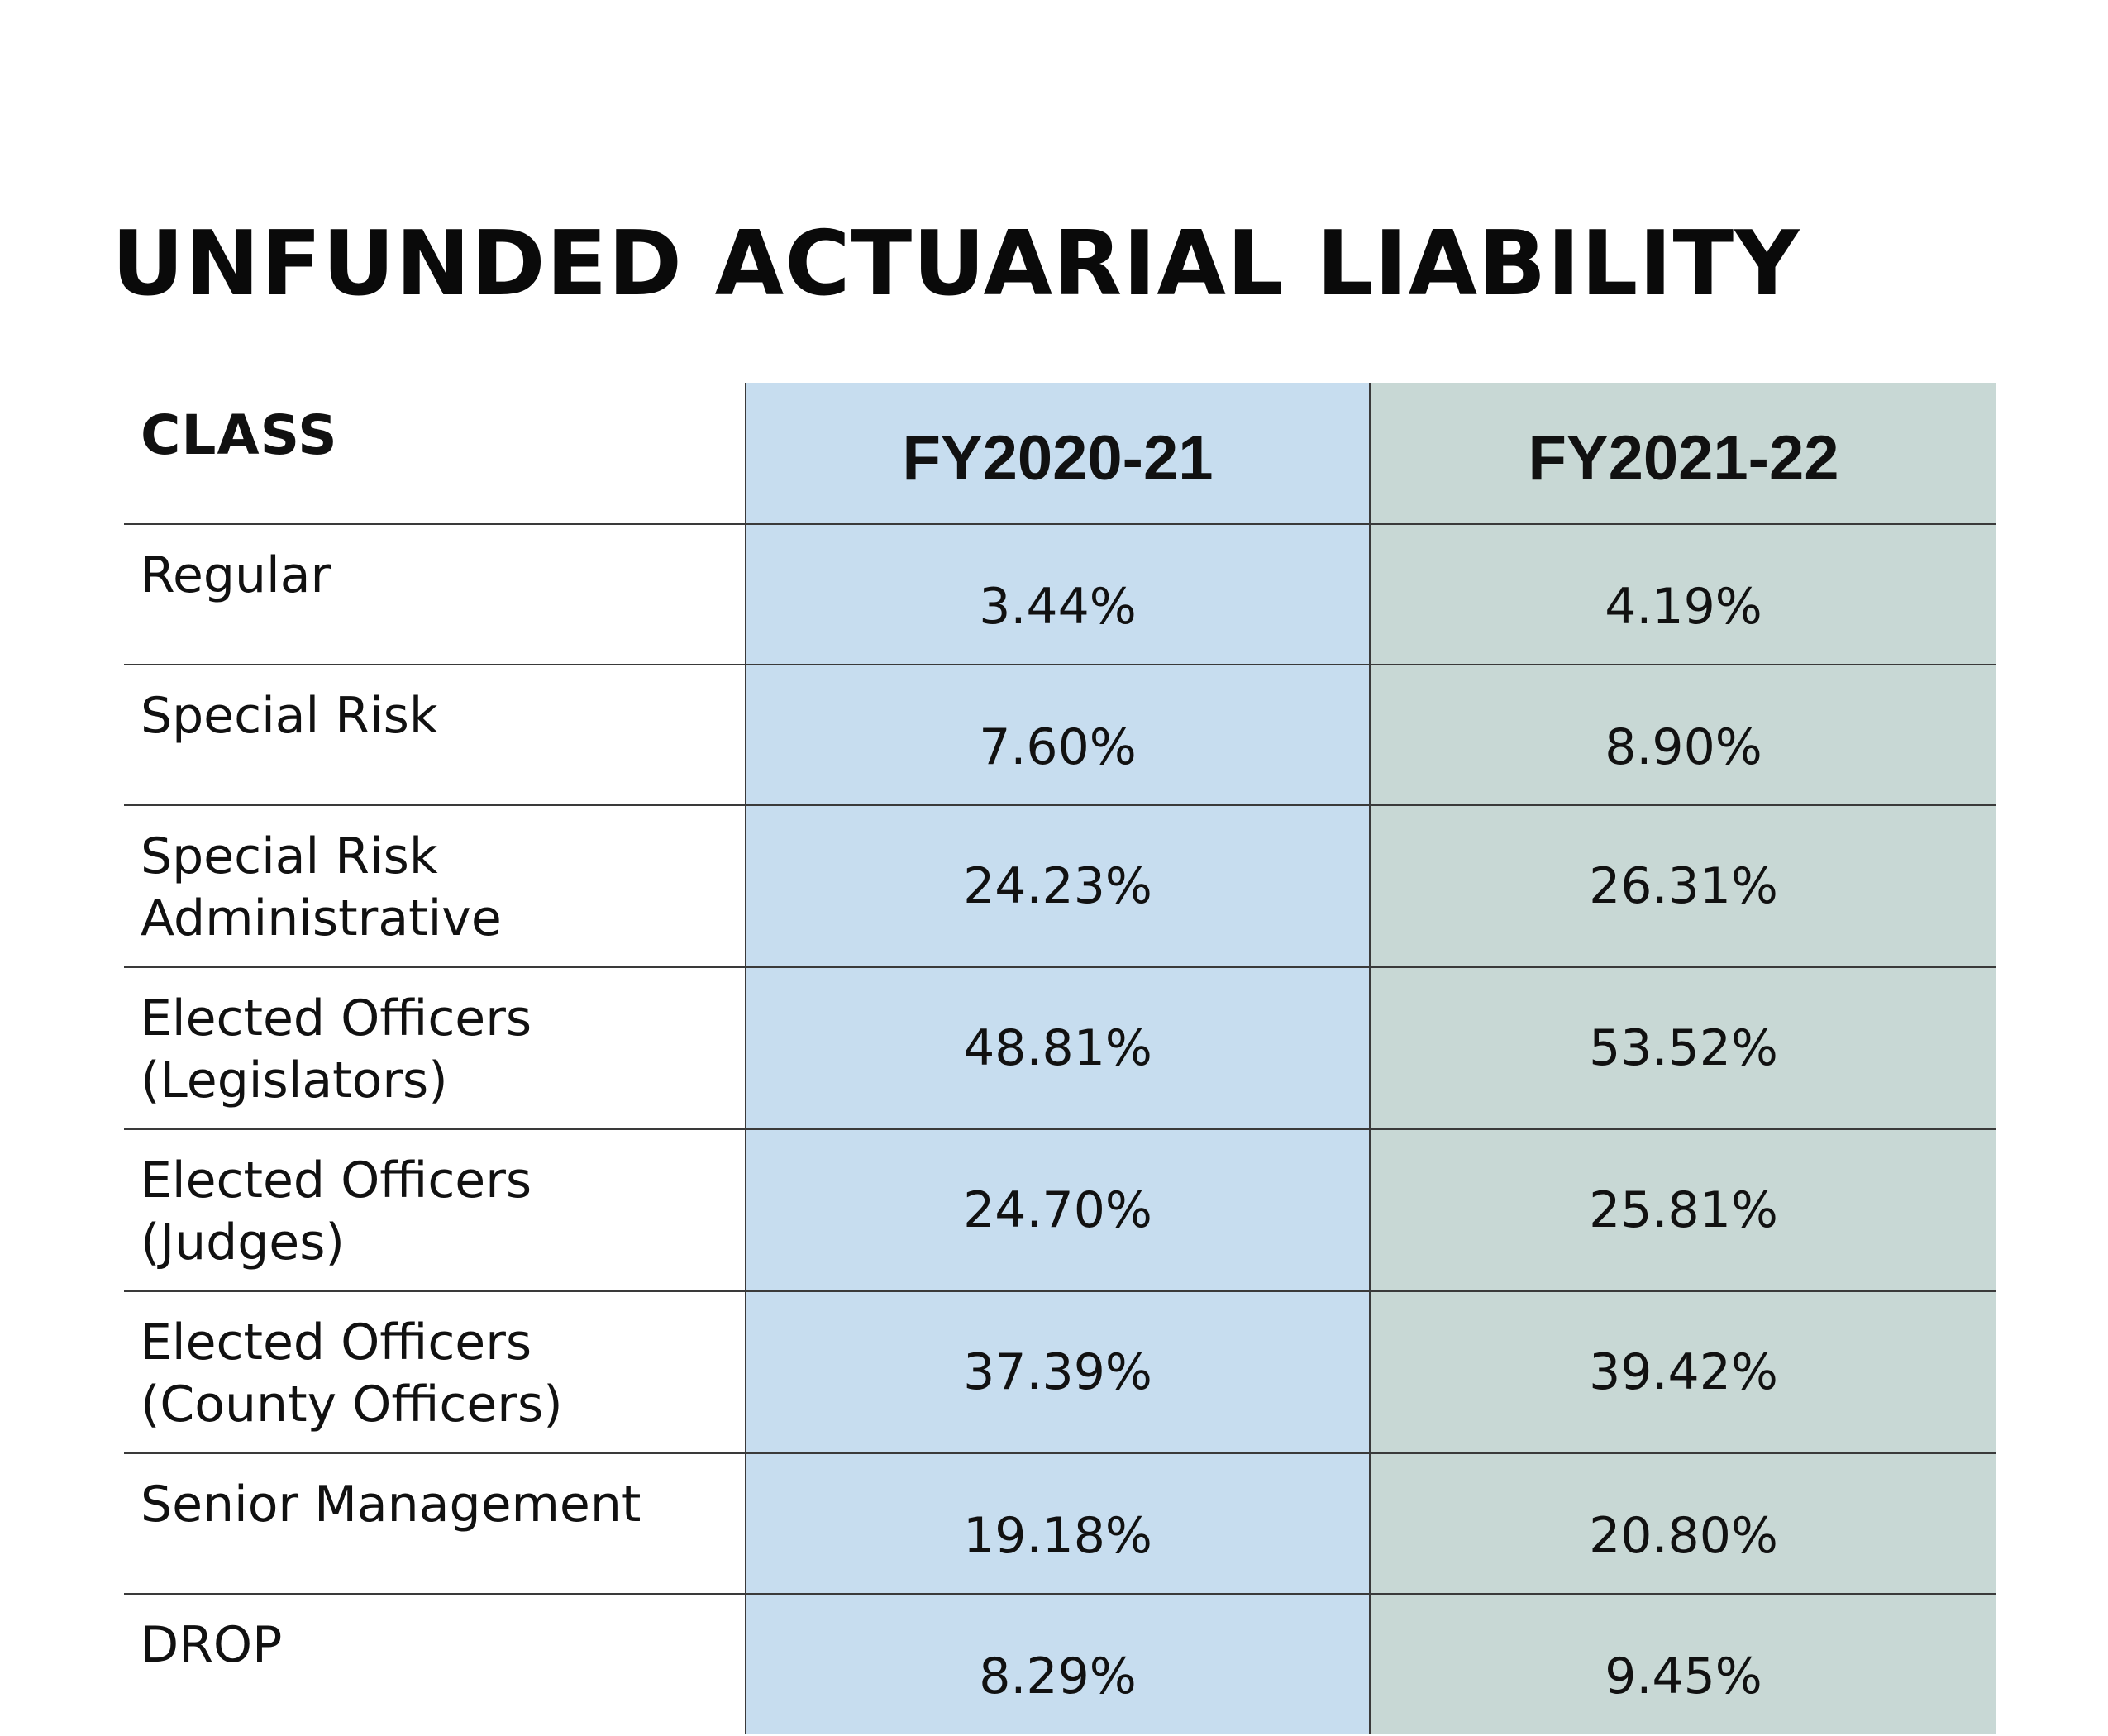  I want to click on table-row: Regular 3.44% 4.19%, so click(1060, 594).